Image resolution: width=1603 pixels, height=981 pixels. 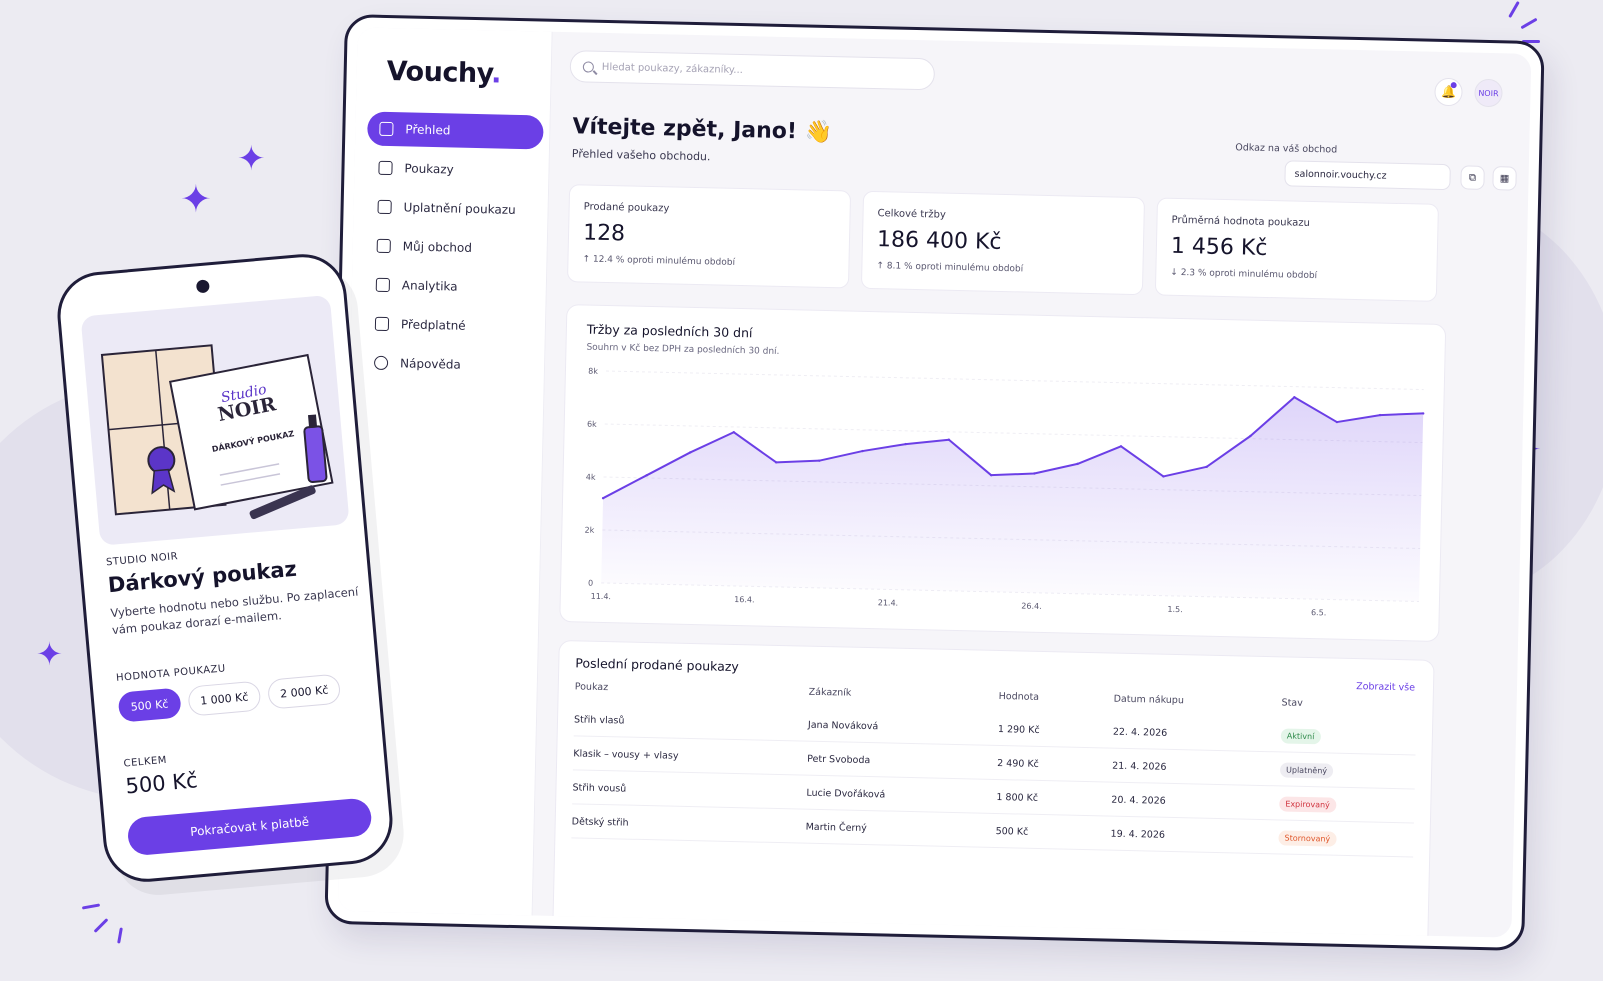 What do you see at coordinates (161, 783) in the screenshot?
I see `total-value: 500 Kč` at bounding box center [161, 783].